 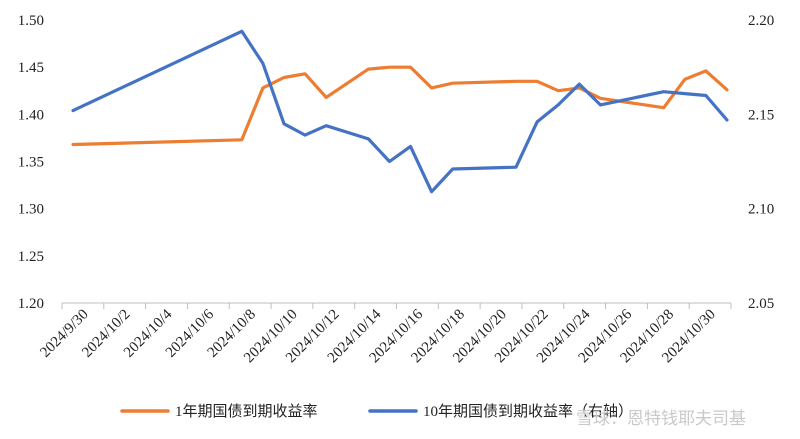 I want to click on right-y-tick-label: 2.10, so click(x=761, y=210).